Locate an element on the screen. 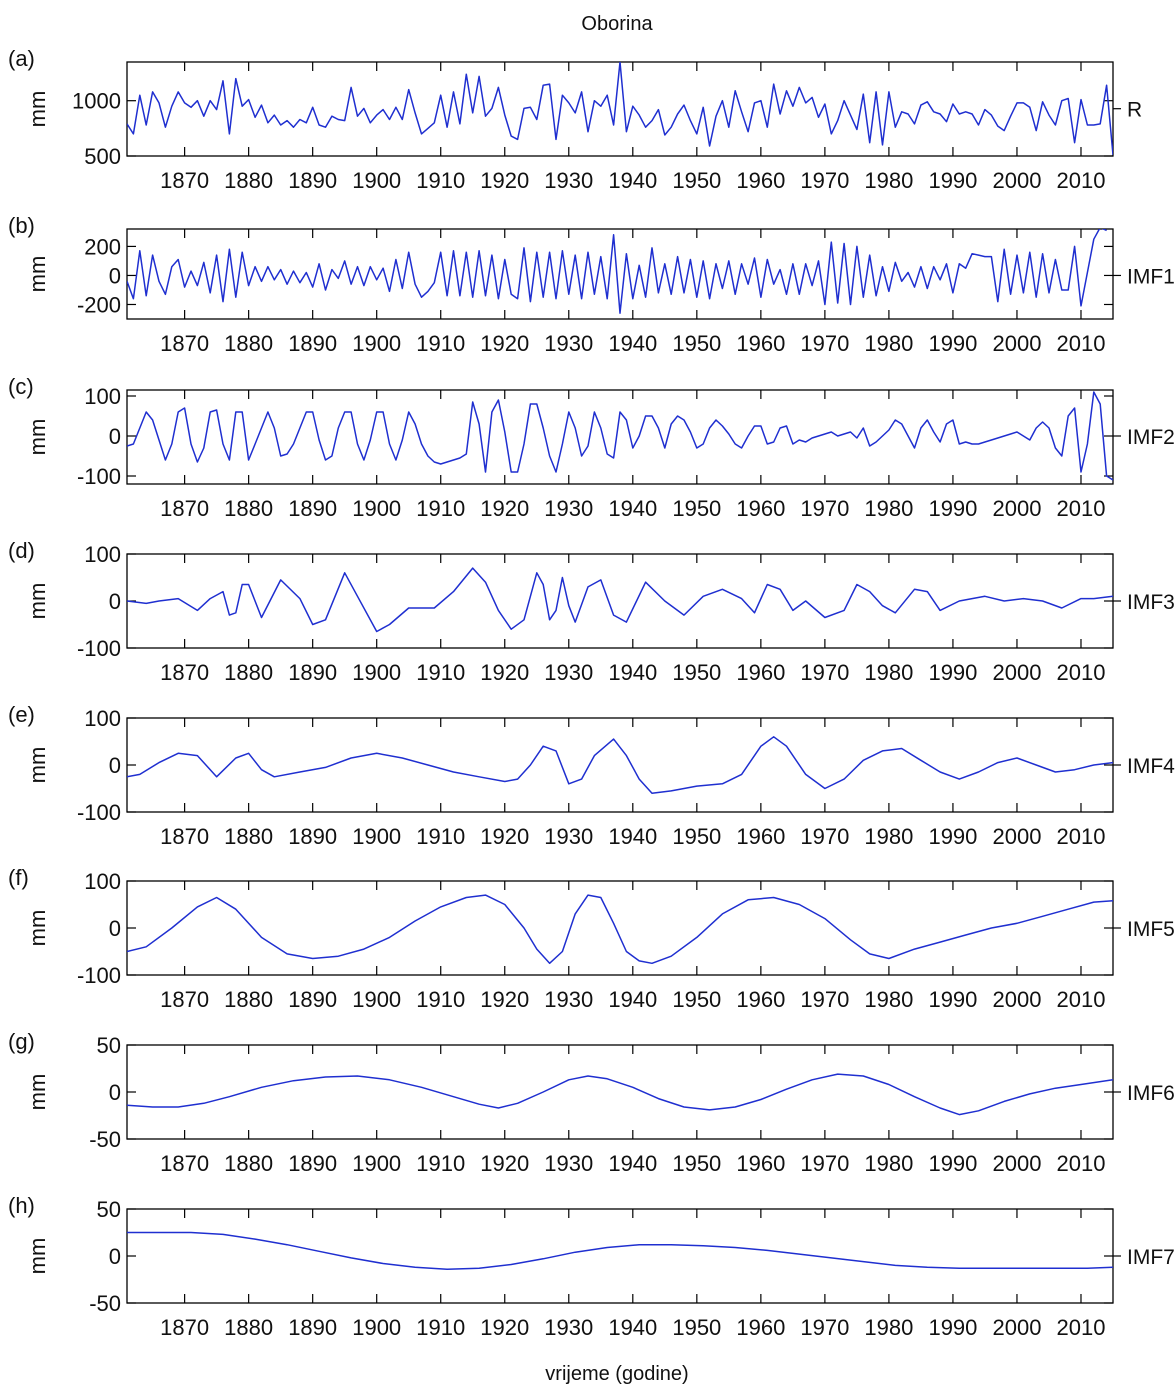 The image size is (1175, 1393). series-label: IMF3 is located at coordinates (1151, 602).